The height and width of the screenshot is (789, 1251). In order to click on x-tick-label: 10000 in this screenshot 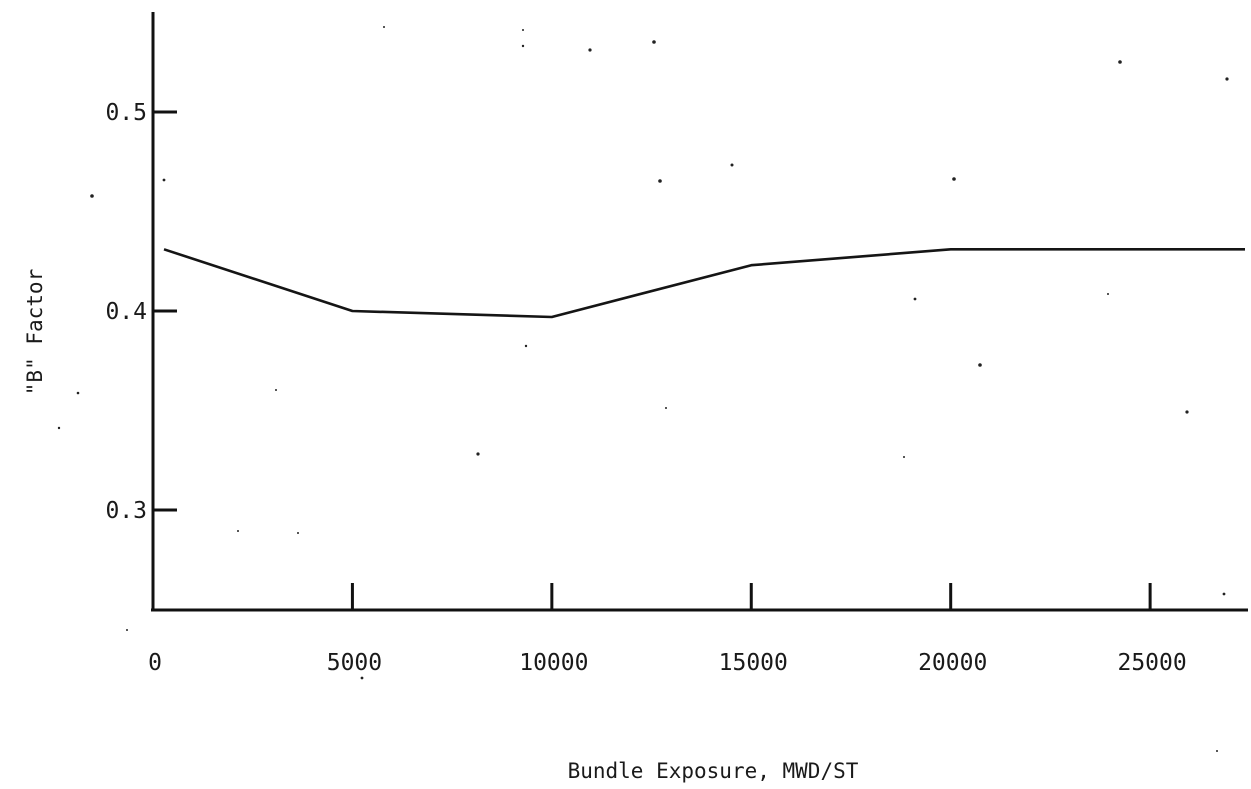, I will do `click(553, 663)`.